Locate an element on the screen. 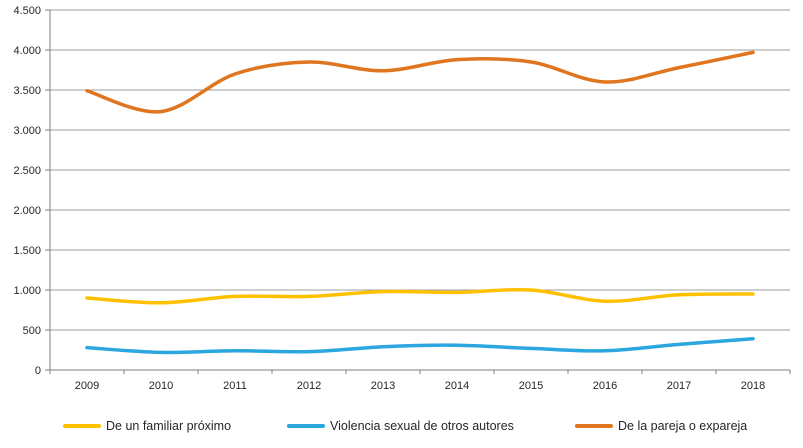 The image size is (803, 448). x-axis-label: 2014 is located at coordinates (457, 386).